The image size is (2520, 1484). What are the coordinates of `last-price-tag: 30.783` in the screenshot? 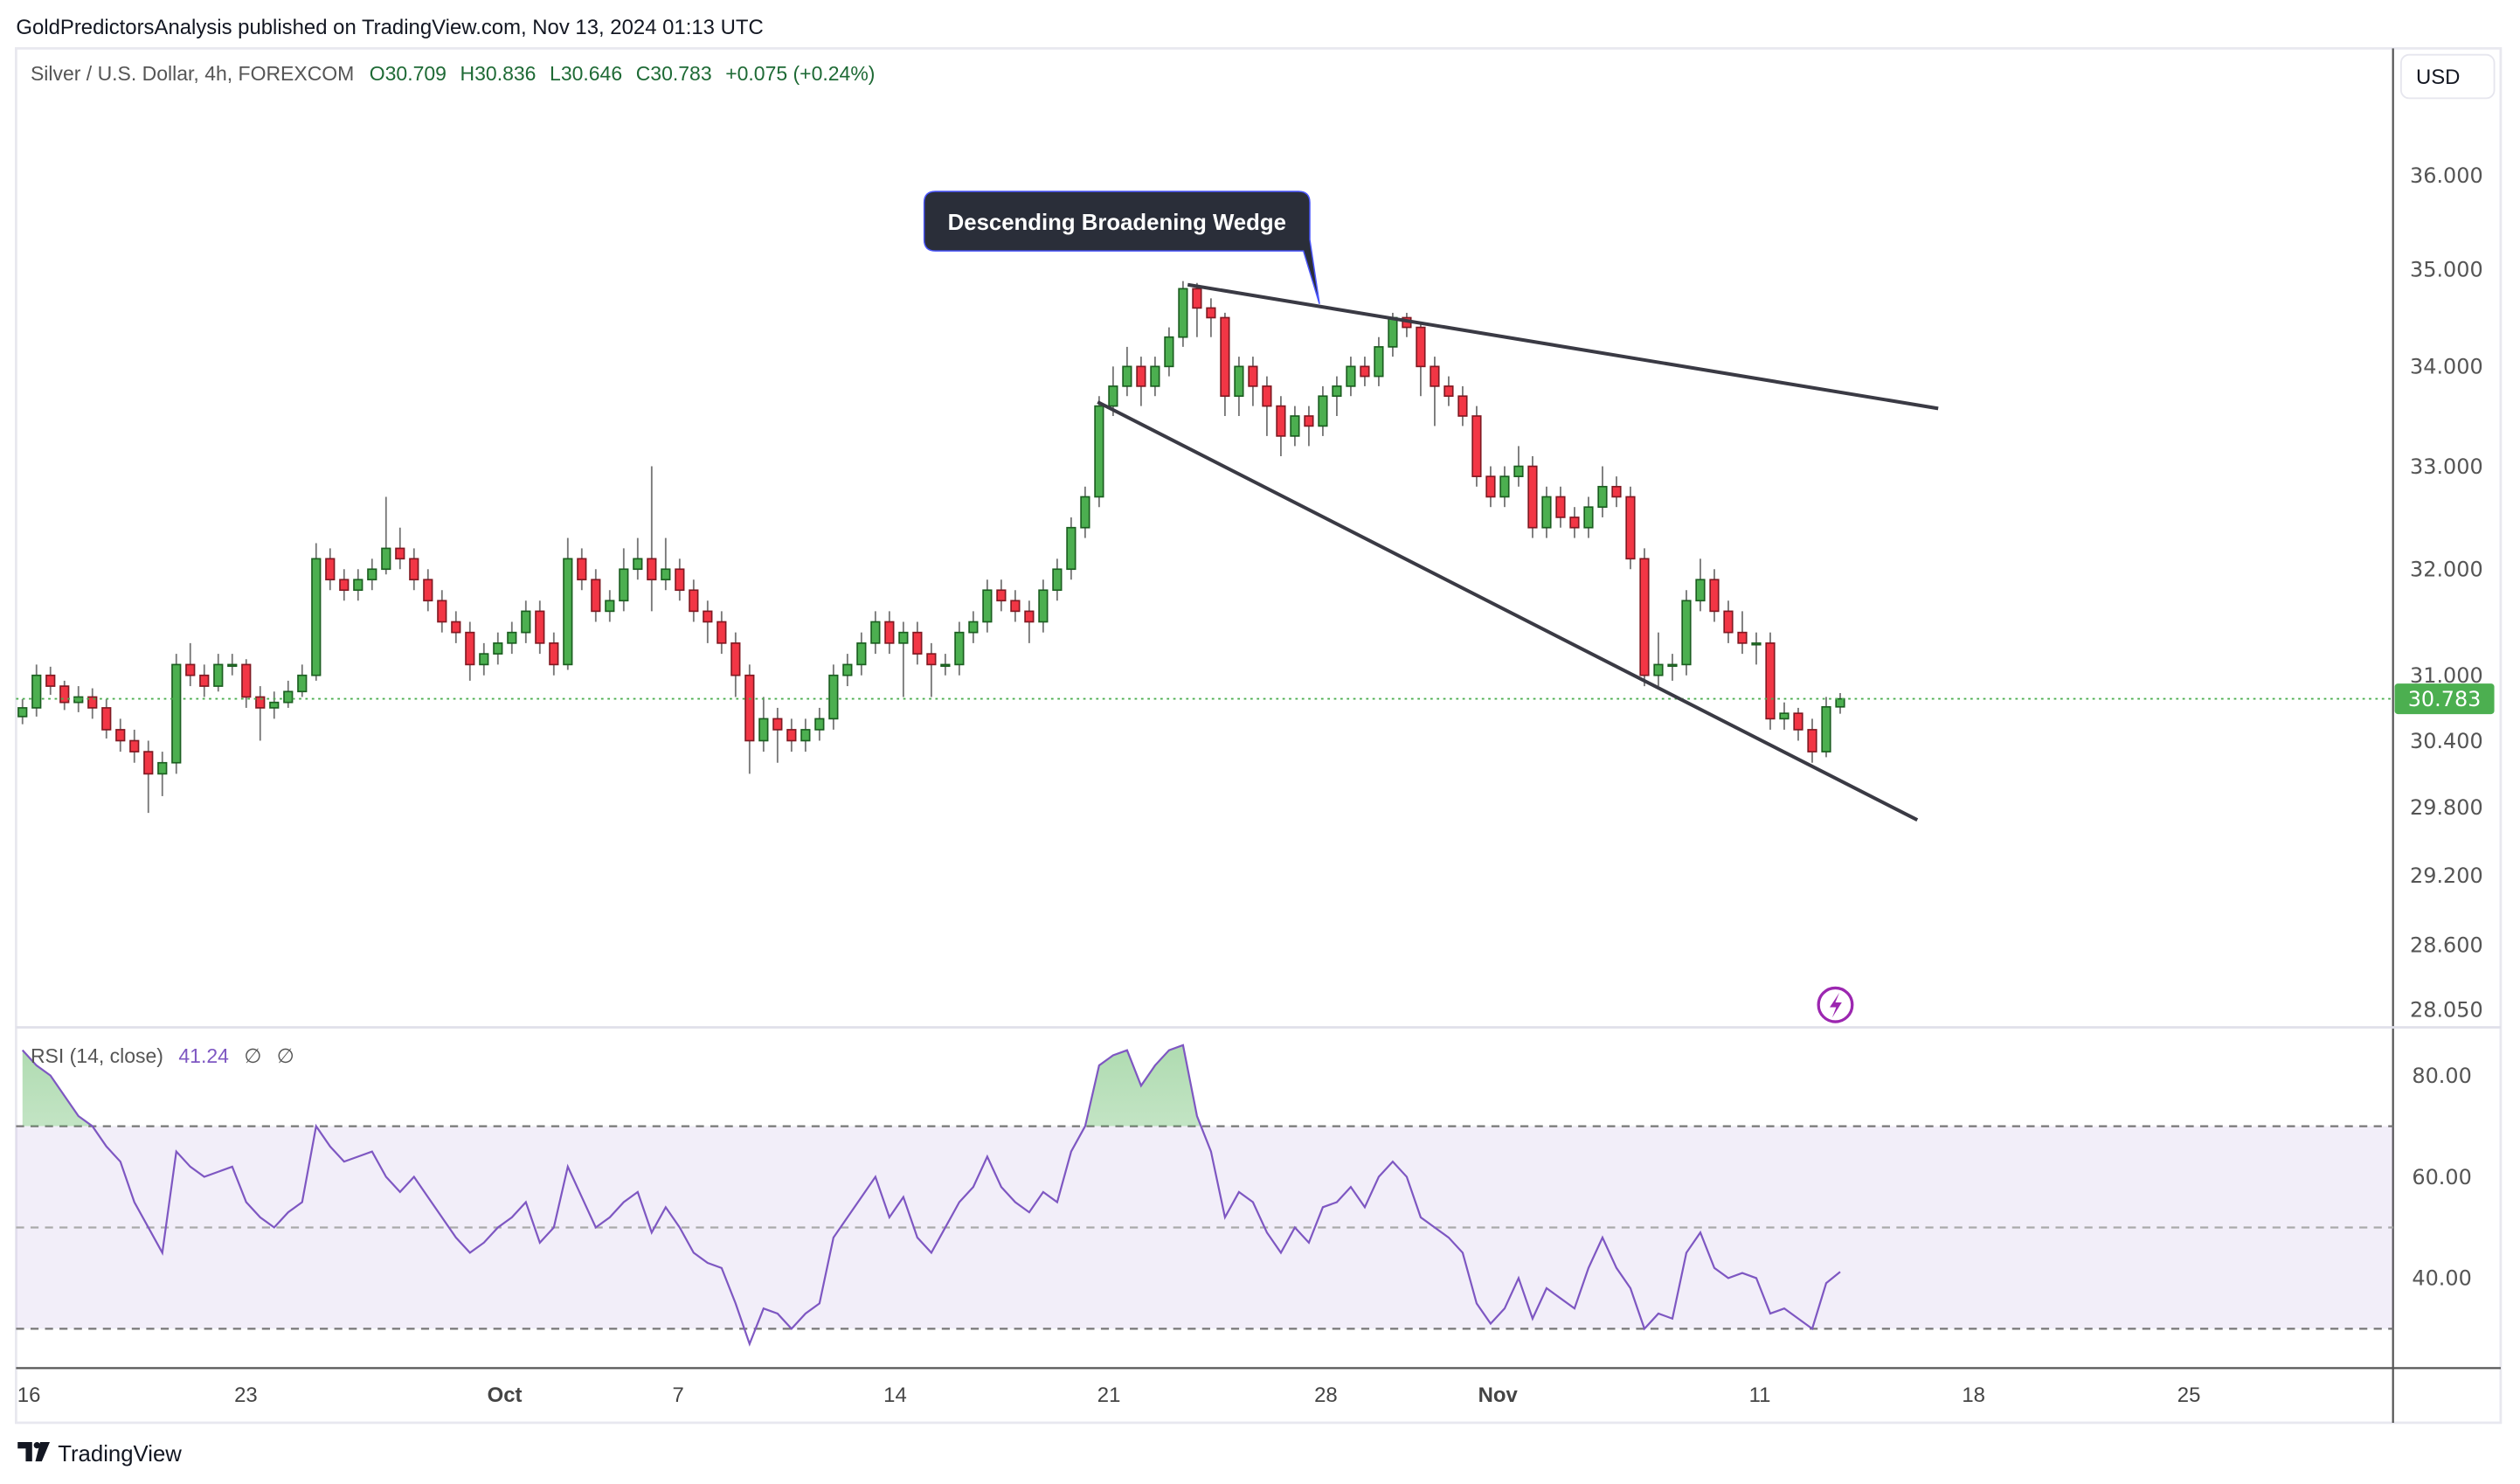 It's located at (2444, 699).